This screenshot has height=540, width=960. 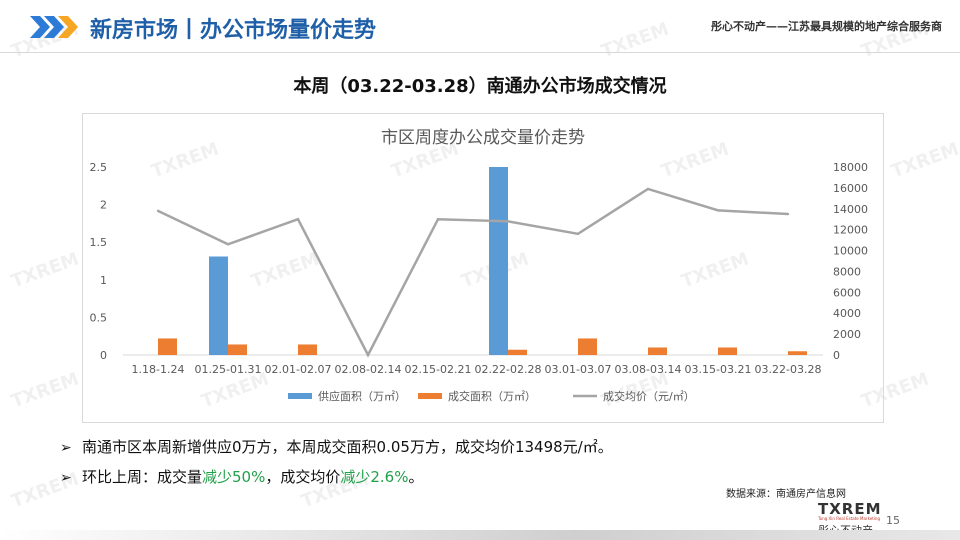 What do you see at coordinates (480, 52) in the screenshot?
I see `header-divider` at bounding box center [480, 52].